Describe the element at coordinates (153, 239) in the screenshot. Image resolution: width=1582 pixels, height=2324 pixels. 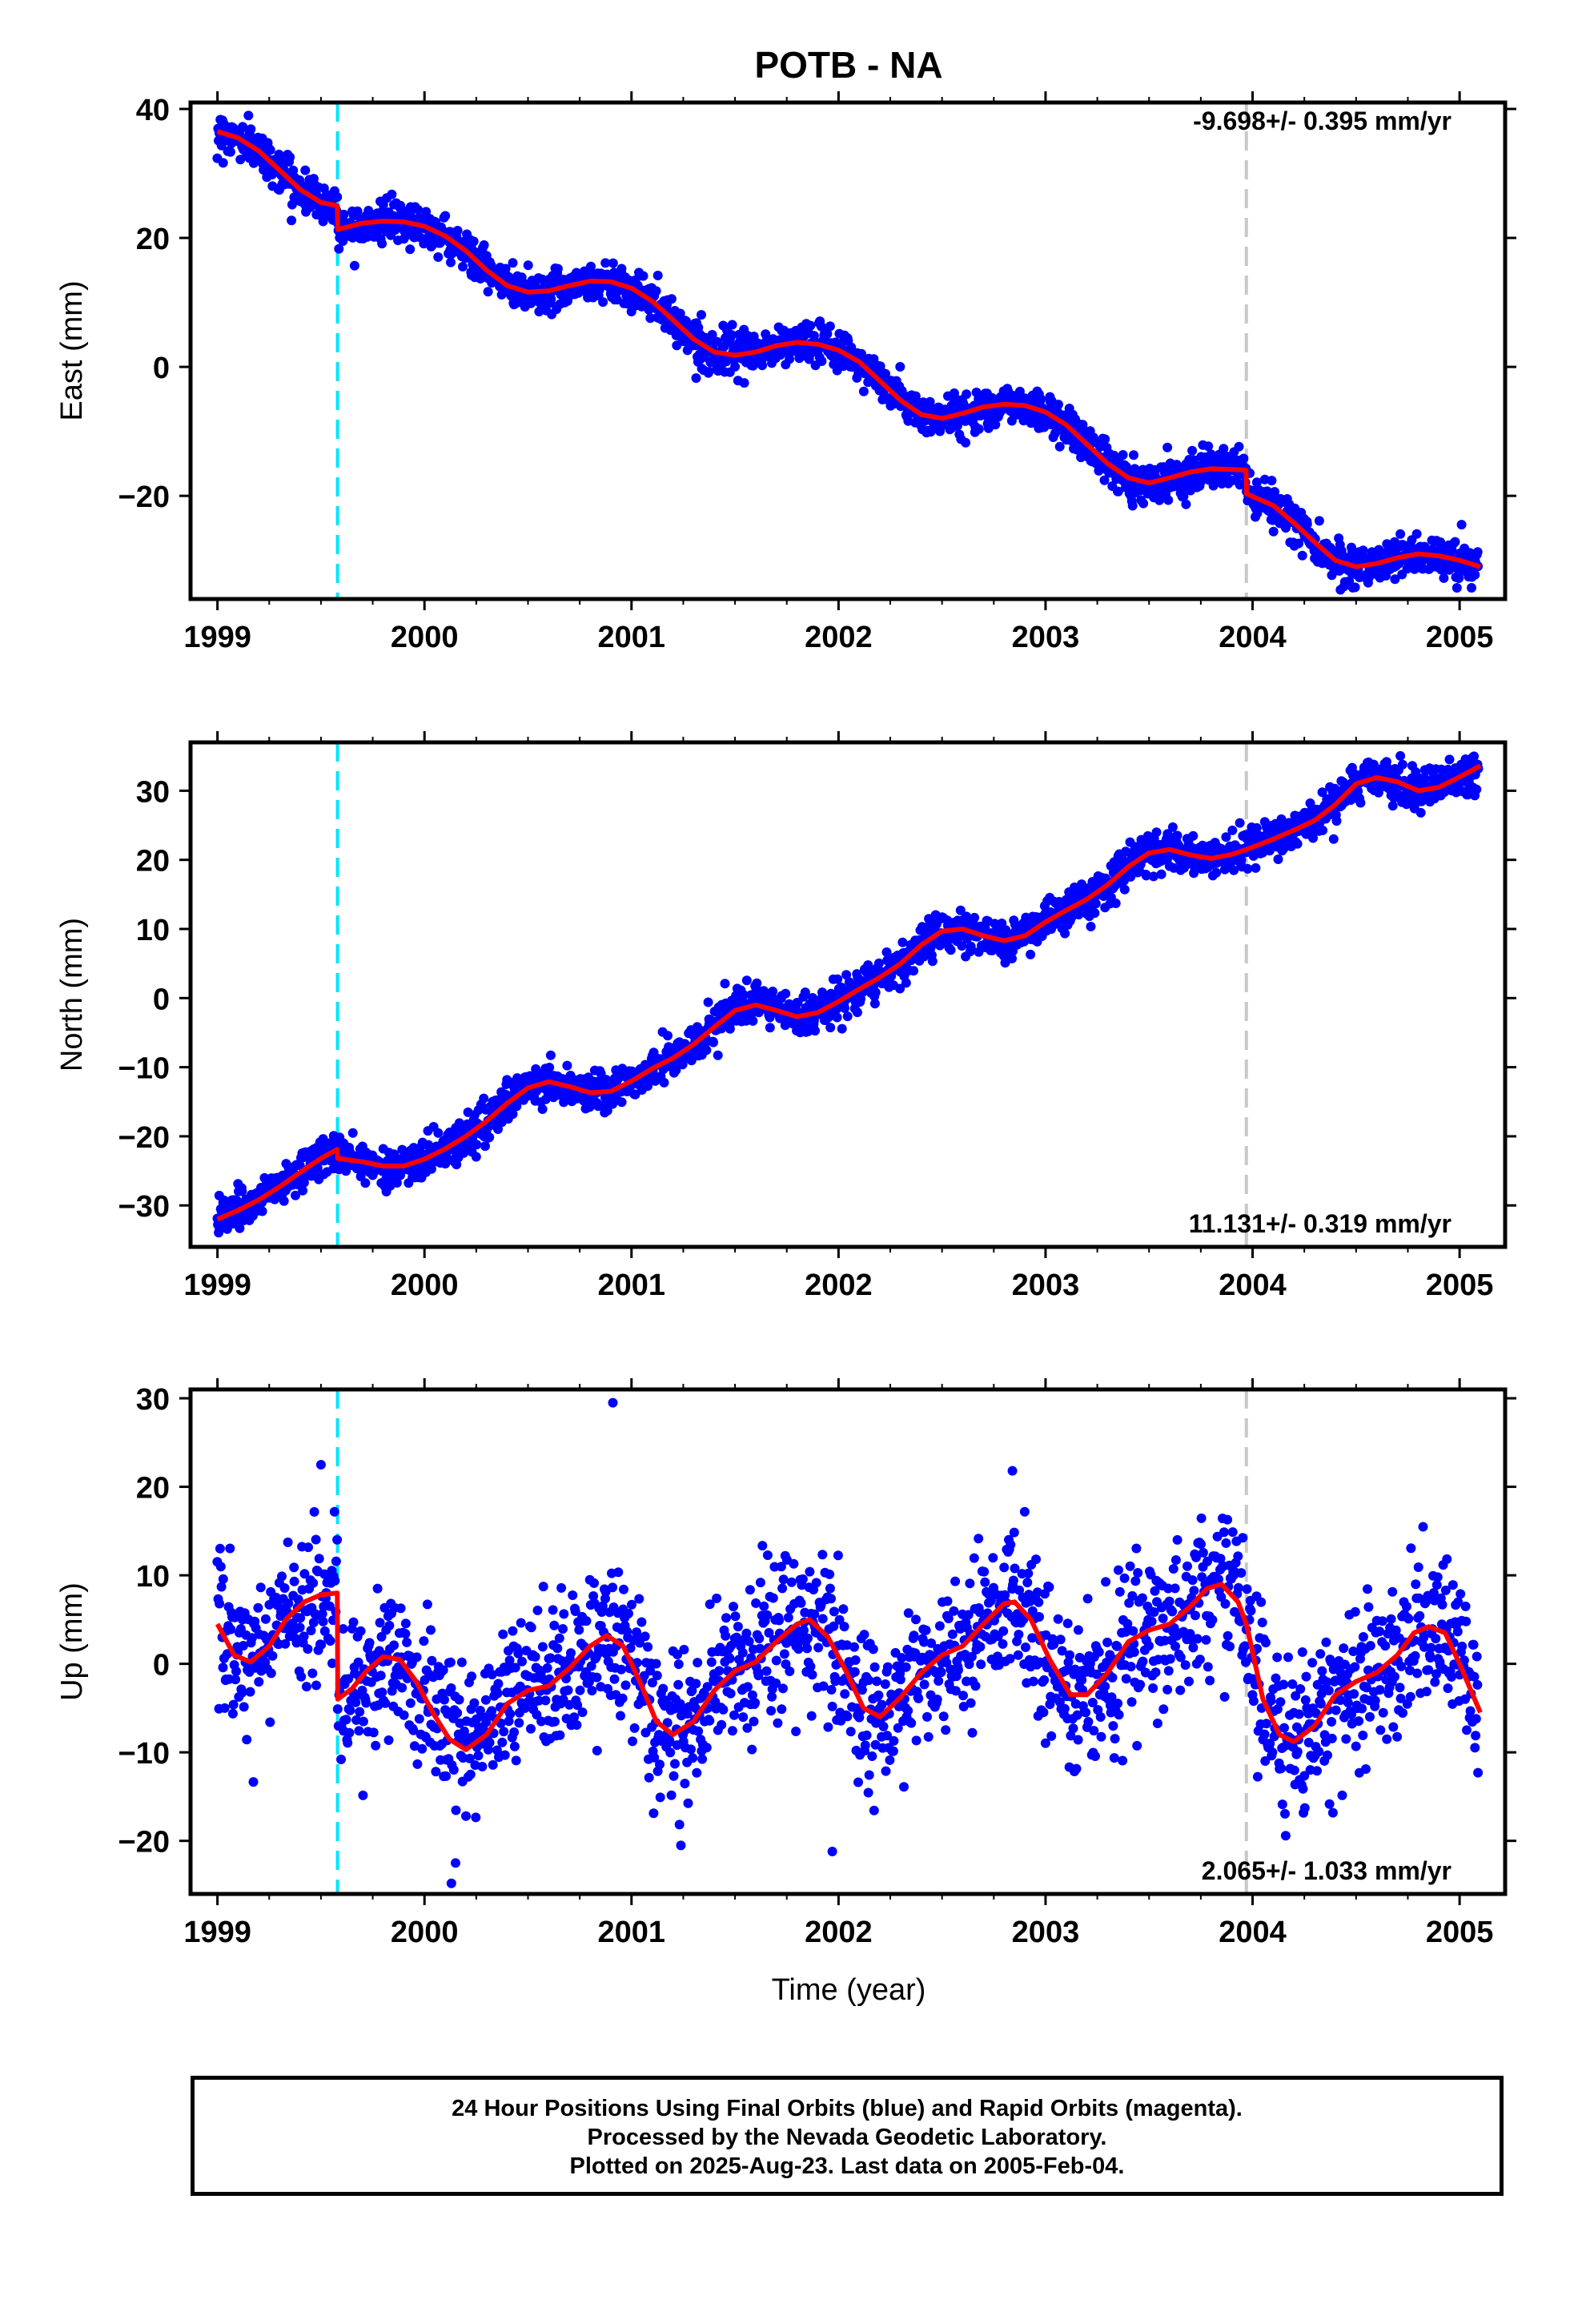
I see `y-tick-label: 20` at that location.